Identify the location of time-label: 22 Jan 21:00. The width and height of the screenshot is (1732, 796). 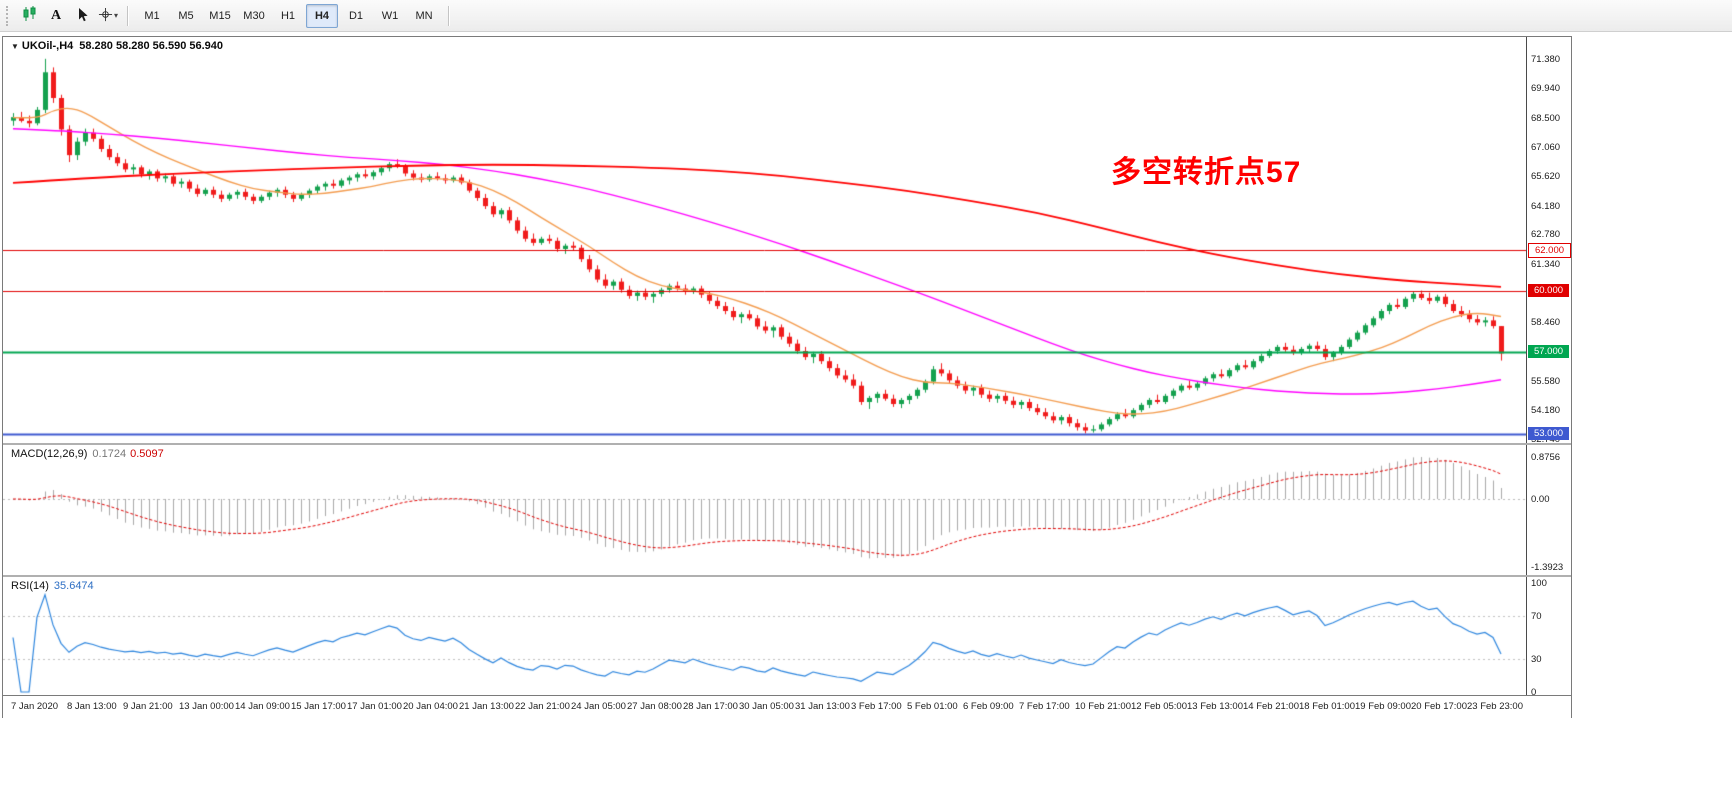
(542, 706).